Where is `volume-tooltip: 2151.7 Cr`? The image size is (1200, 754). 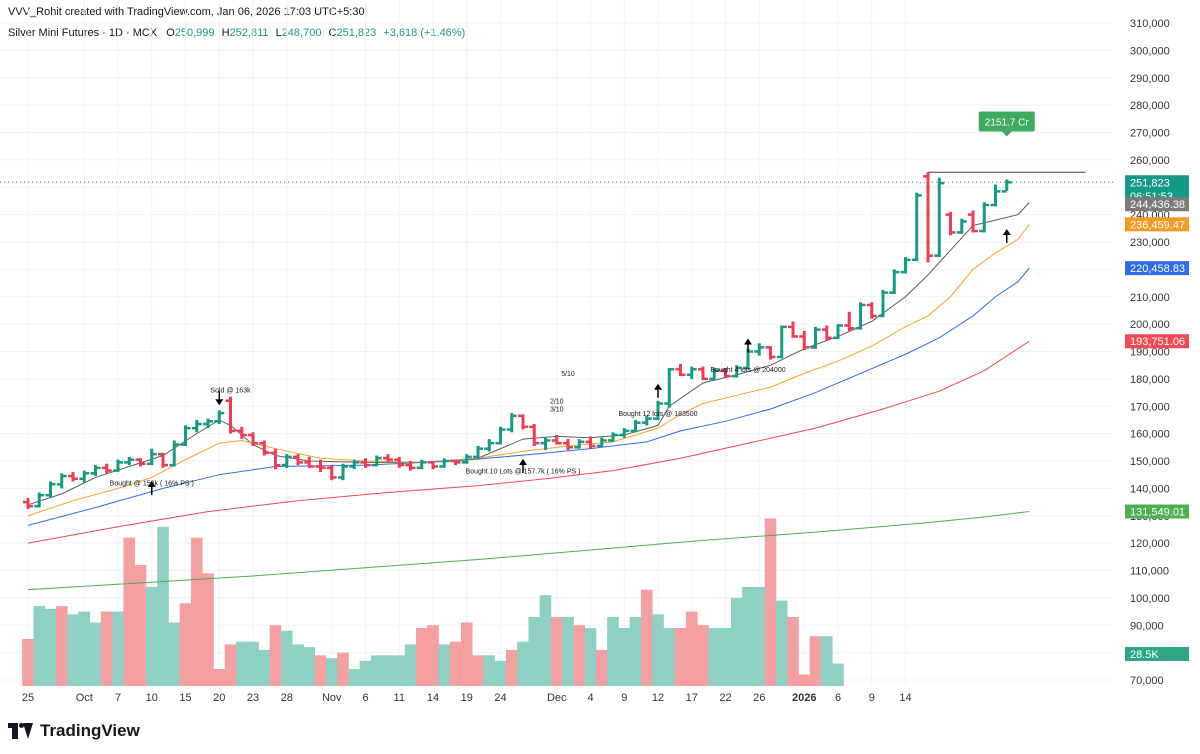 volume-tooltip: 2151.7 Cr is located at coordinates (1006, 124).